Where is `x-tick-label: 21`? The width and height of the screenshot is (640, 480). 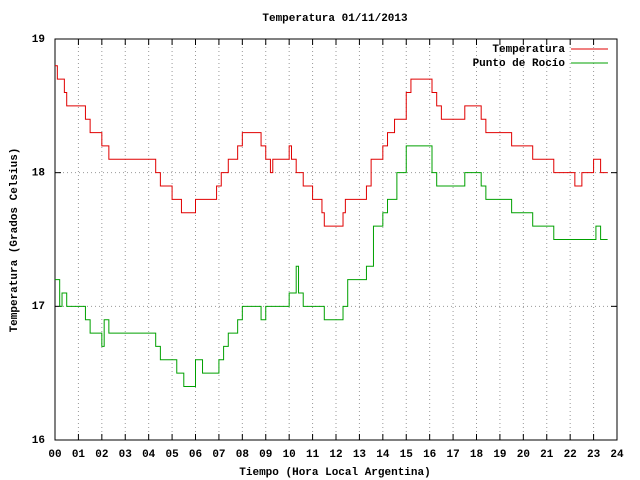 x-tick-label: 21 is located at coordinates (547, 455).